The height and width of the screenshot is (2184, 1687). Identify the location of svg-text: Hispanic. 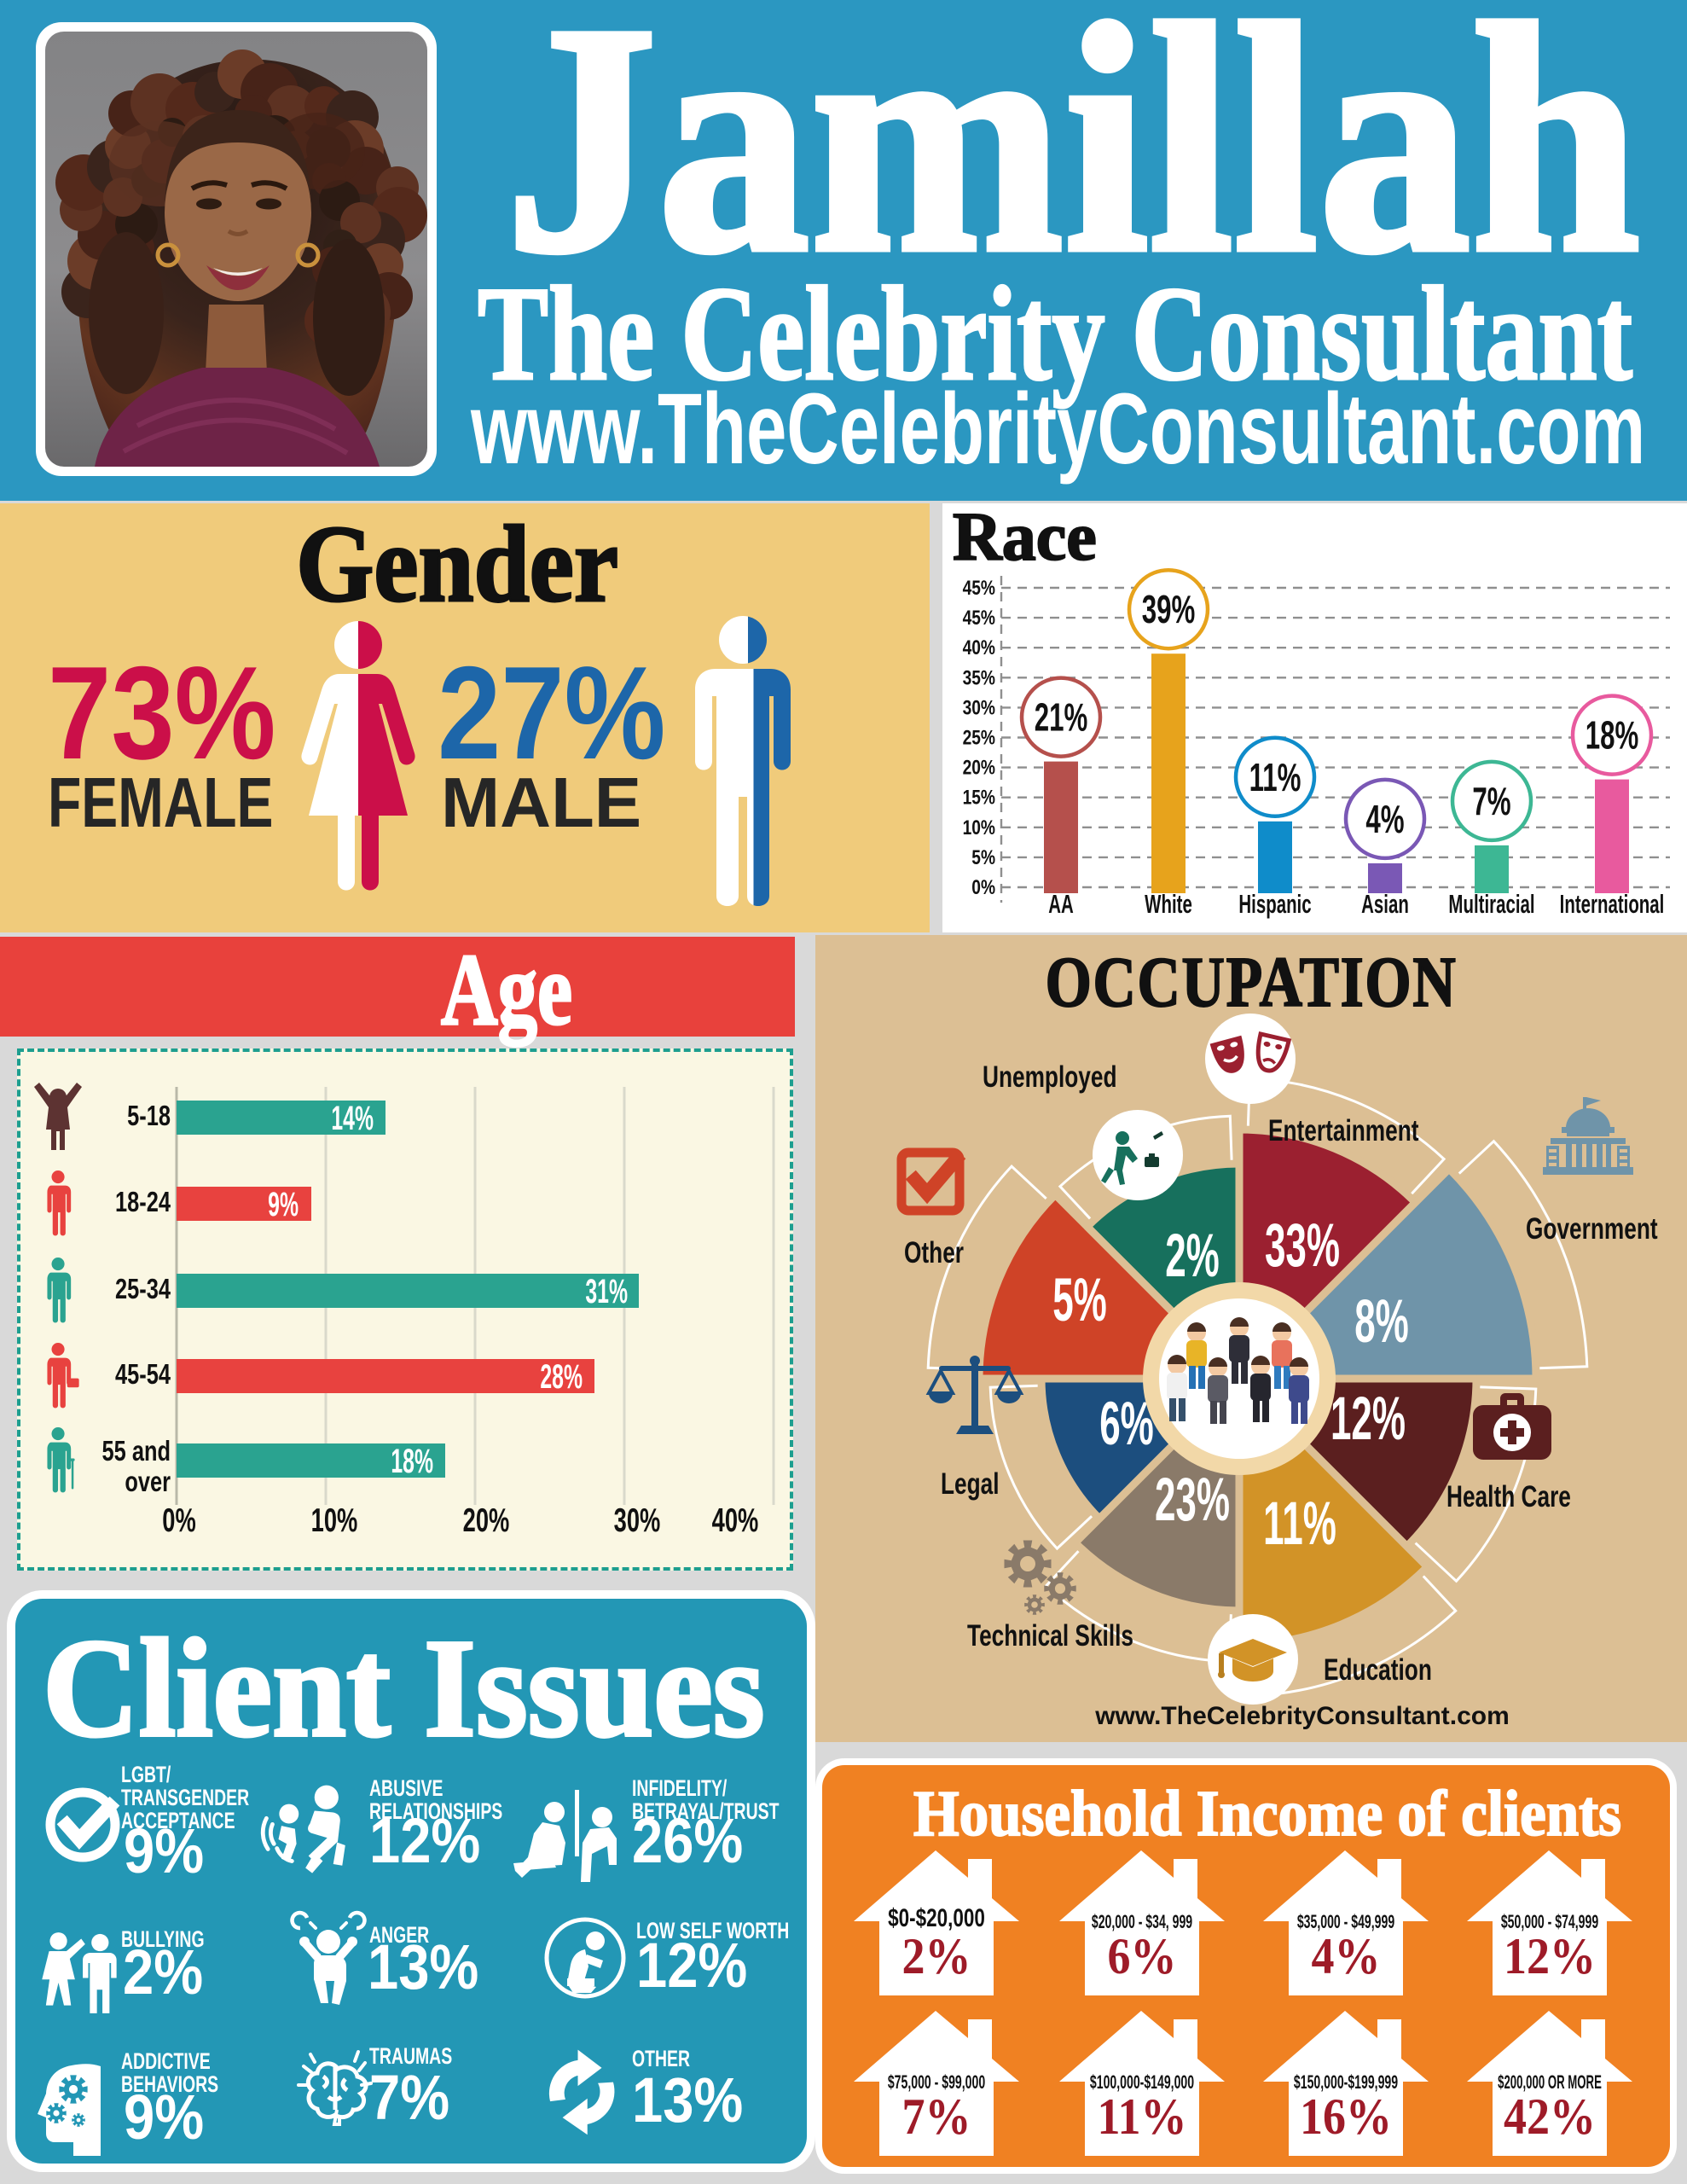
(1274, 904).